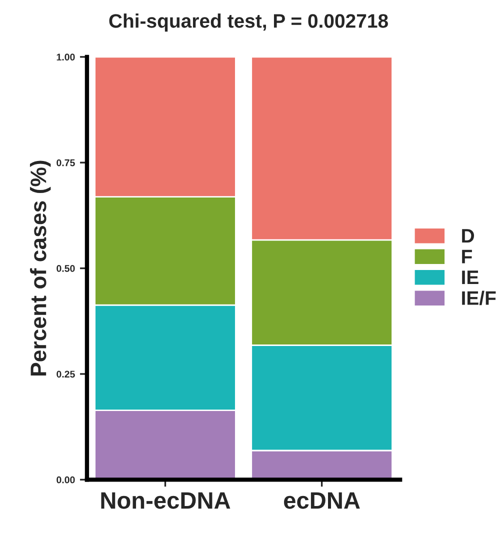  I want to click on x-tick-label: ecDNA, so click(322, 500).